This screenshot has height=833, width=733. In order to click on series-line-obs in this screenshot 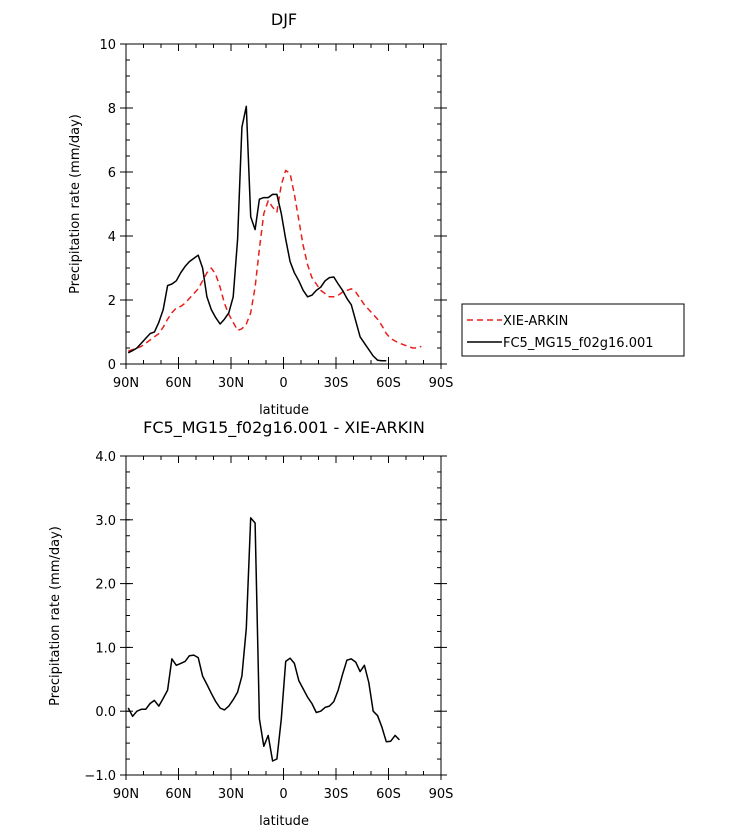, I will do `click(274, 260)`.